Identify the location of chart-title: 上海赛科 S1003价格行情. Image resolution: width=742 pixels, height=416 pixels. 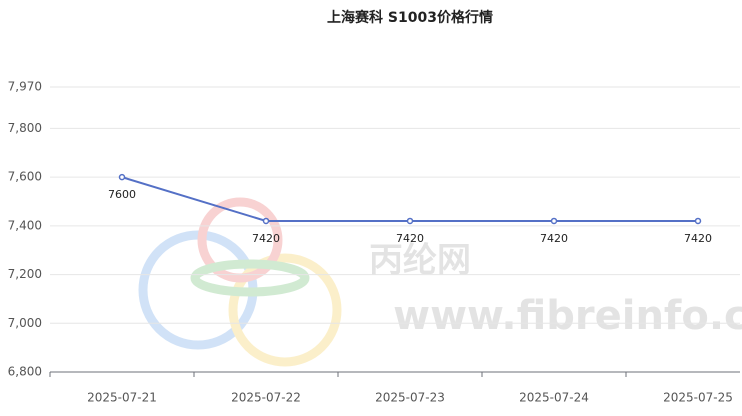
(410, 17).